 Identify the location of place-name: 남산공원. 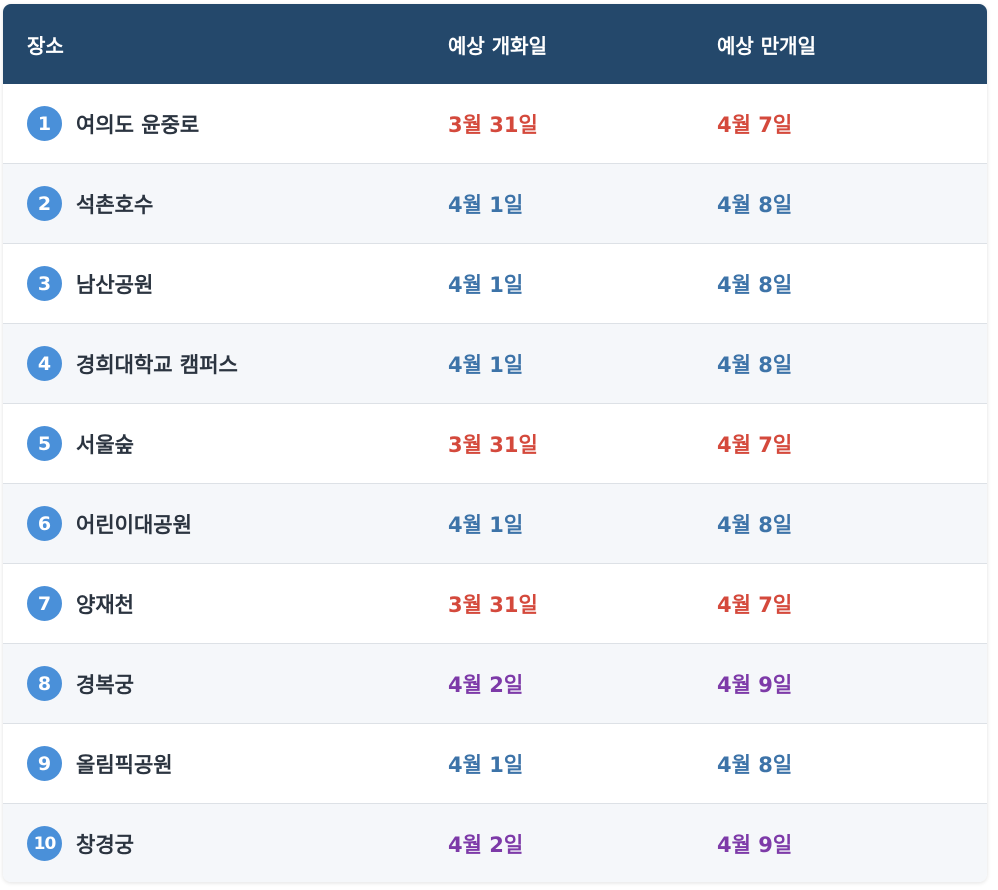
(115, 284).